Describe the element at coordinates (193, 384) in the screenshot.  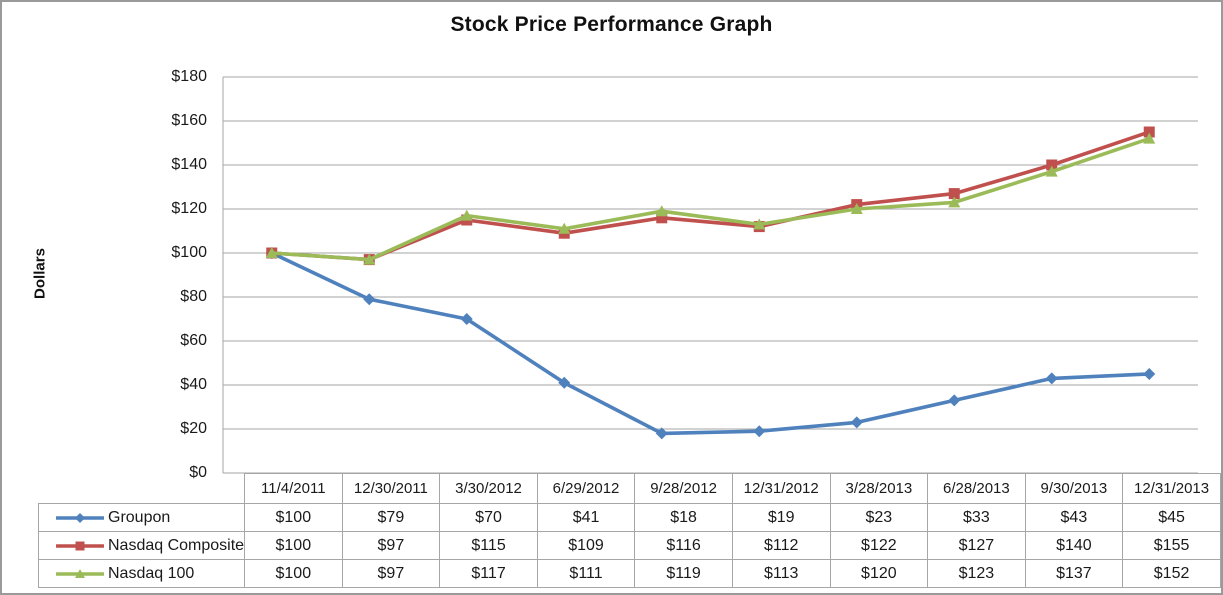
I see `y-tick-label: $40` at that location.